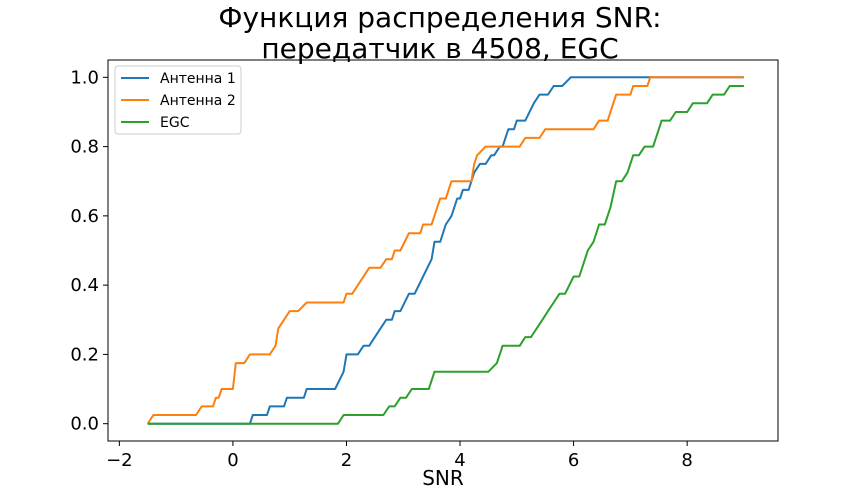 This screenshot has height=504, width=864. What do you see at coordinates (175, 123) in the screenshot?
I see `legend-label-3: EGC` at bounding box center [175, 123].